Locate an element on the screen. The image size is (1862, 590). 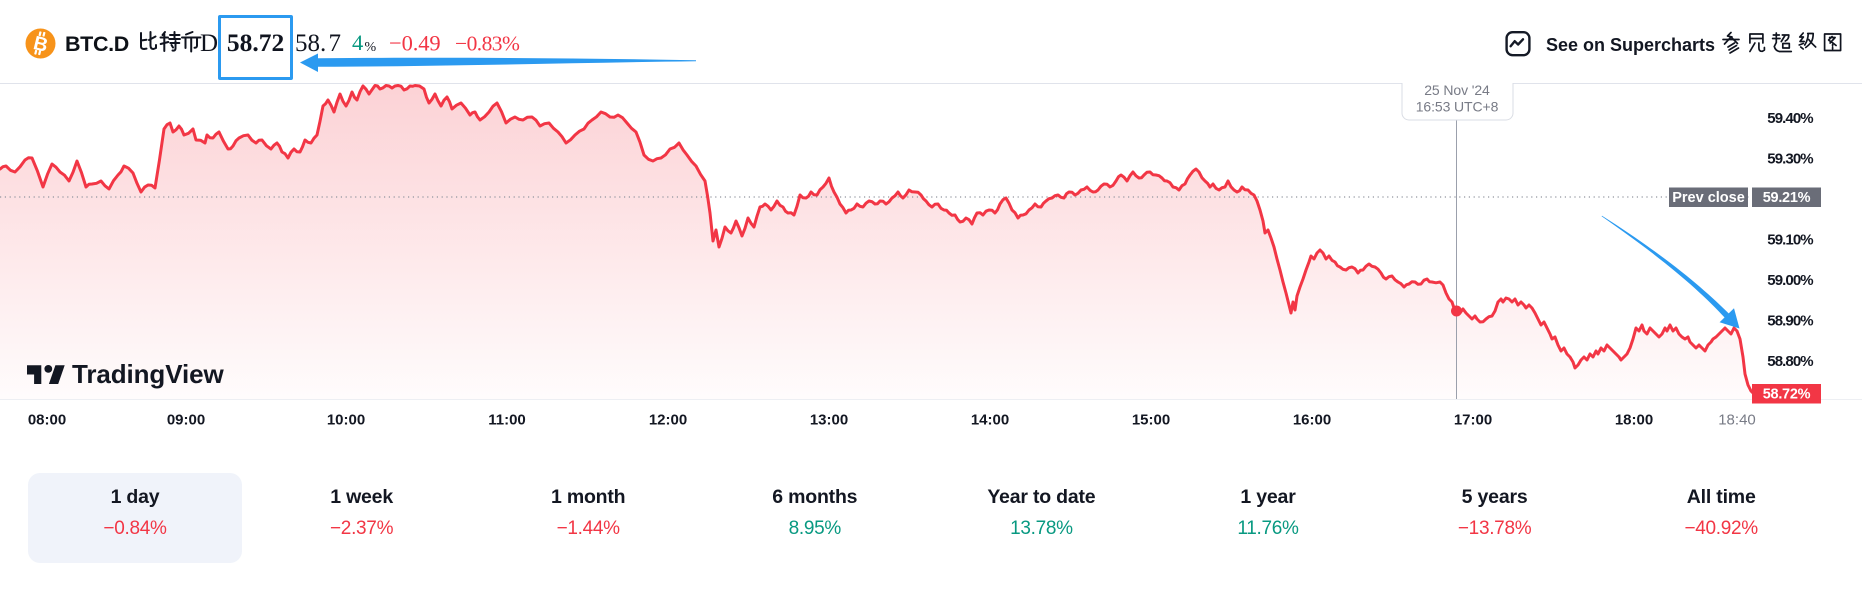
svg-text: 59.30% is located at coordinates (1790, 159).